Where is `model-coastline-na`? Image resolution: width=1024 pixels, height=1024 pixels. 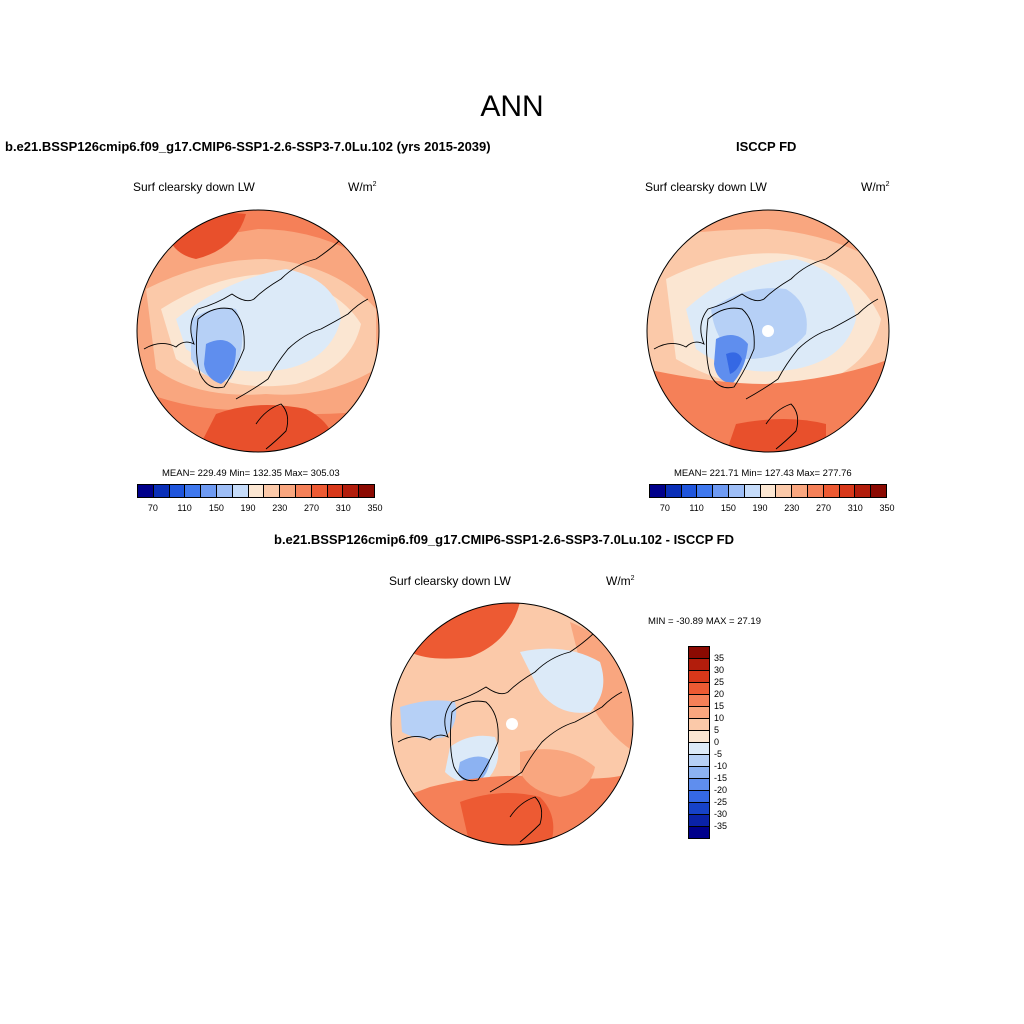
model-coastline-na is located at coordinates (242, 294).